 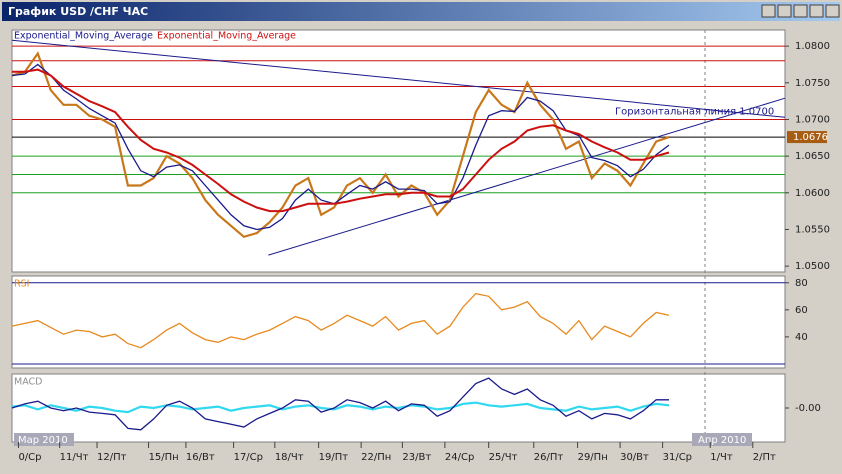 What do you see at coordinates (810, 137) in the screenshot?
I see `last-value-label: 1.0676` at bounding box center [810, 137].